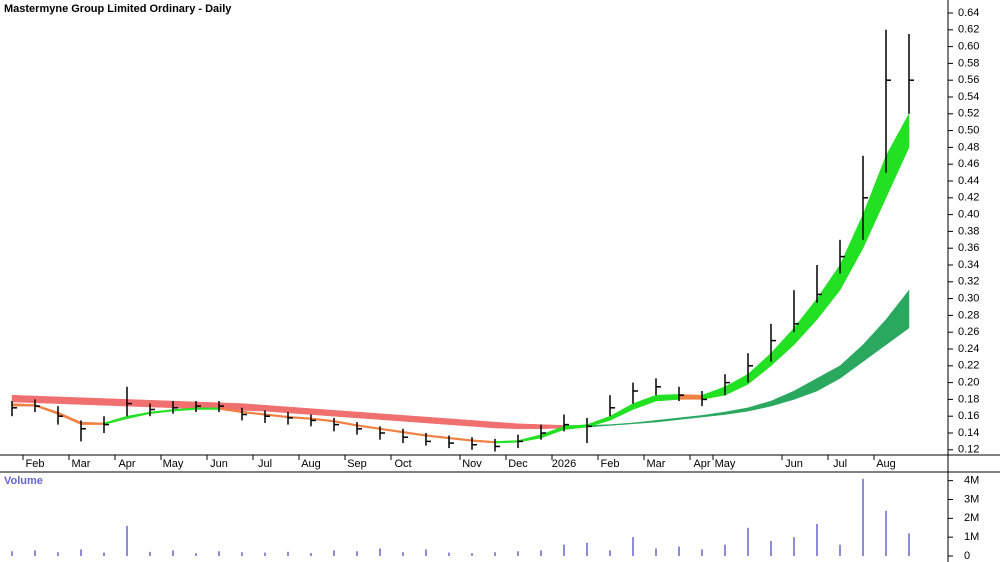 The image size is (1000, 562). I want to click on x-tick-label: Oct, so click(402, 464).